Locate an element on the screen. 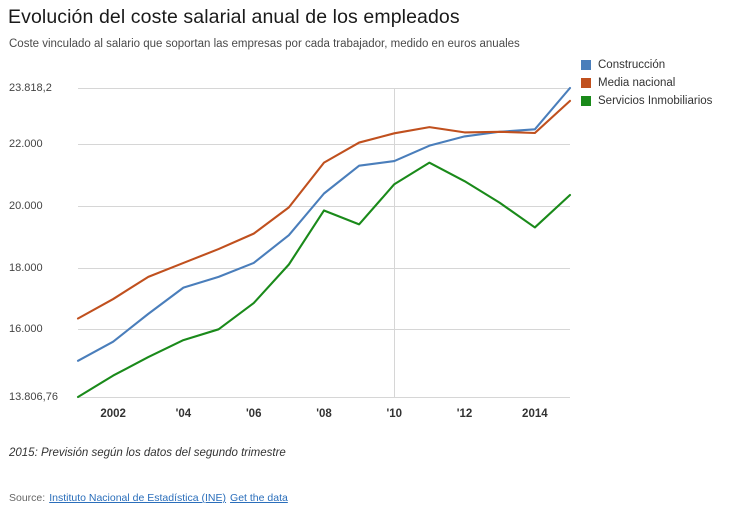 The width and height of the screenshot is (745, 515). x-axis-tick-label: 2014 is located at coordinates (535, 414).